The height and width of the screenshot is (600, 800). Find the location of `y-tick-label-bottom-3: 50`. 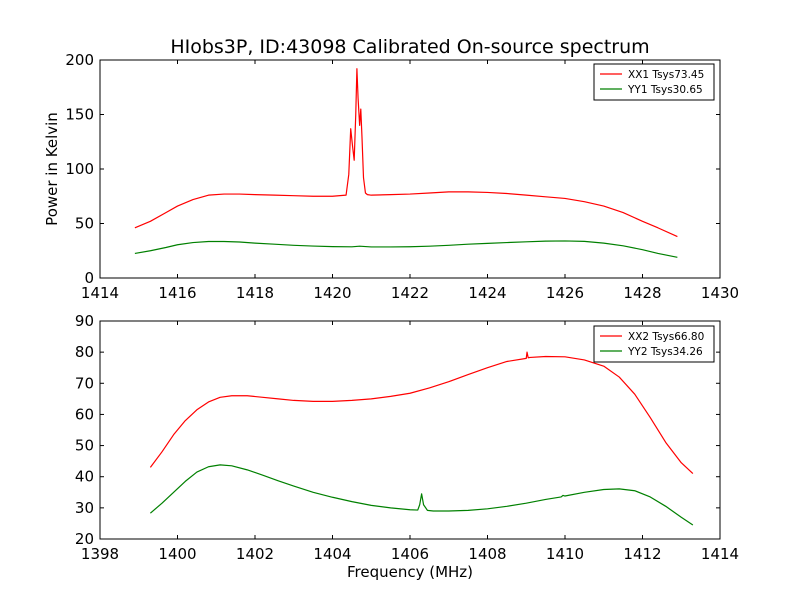

y-tick-label-bottom-3: 50 is located at coordinates (84, 446).